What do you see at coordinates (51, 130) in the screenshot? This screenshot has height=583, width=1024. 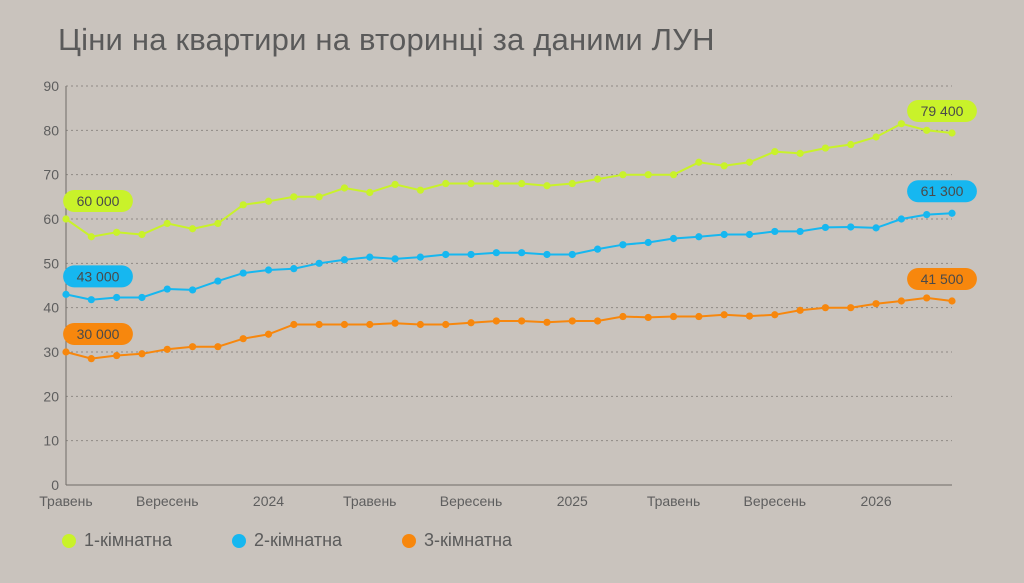 I see `y-tick-label: 80` at bounding box center [51, 130].